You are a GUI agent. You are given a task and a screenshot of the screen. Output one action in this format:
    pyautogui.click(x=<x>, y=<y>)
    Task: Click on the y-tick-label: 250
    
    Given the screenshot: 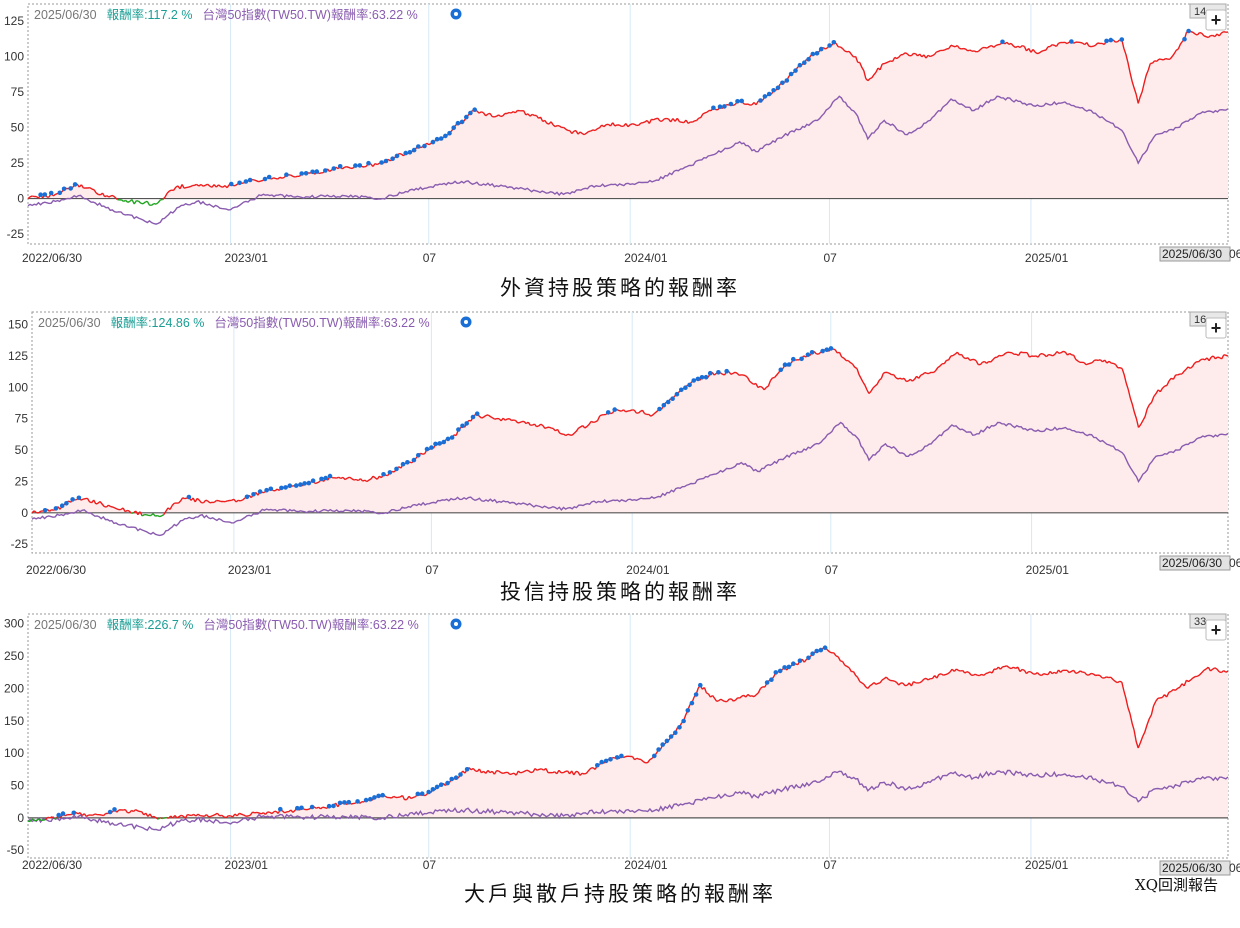 What is the action you would take?
    pyautogui.click(x=14, y=656)
    